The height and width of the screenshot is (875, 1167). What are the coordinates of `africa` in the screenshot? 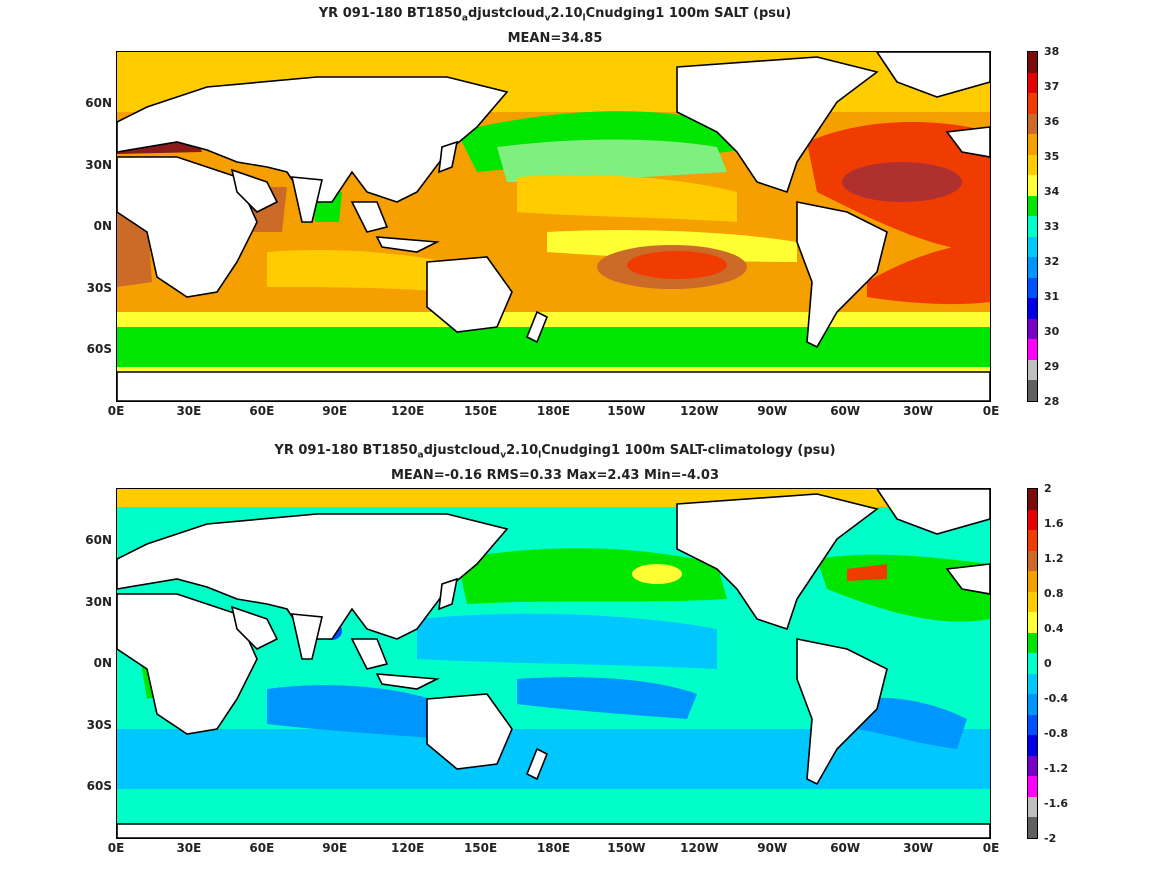 It's located at (187, 664).